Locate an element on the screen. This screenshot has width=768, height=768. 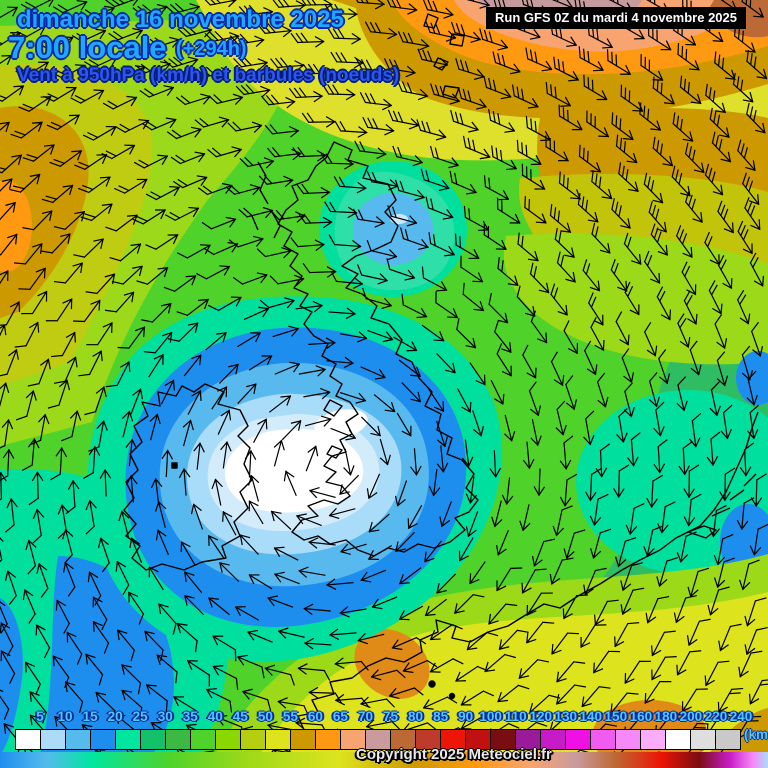
coastline-hebrides is located at coordinates (266, 200).